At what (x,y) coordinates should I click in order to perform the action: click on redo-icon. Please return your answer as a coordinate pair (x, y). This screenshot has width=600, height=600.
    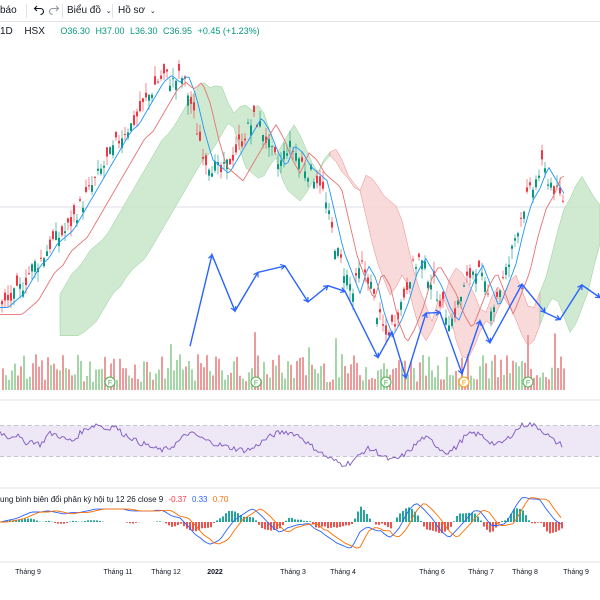
    Looking at the image, I should click on (54, 12).